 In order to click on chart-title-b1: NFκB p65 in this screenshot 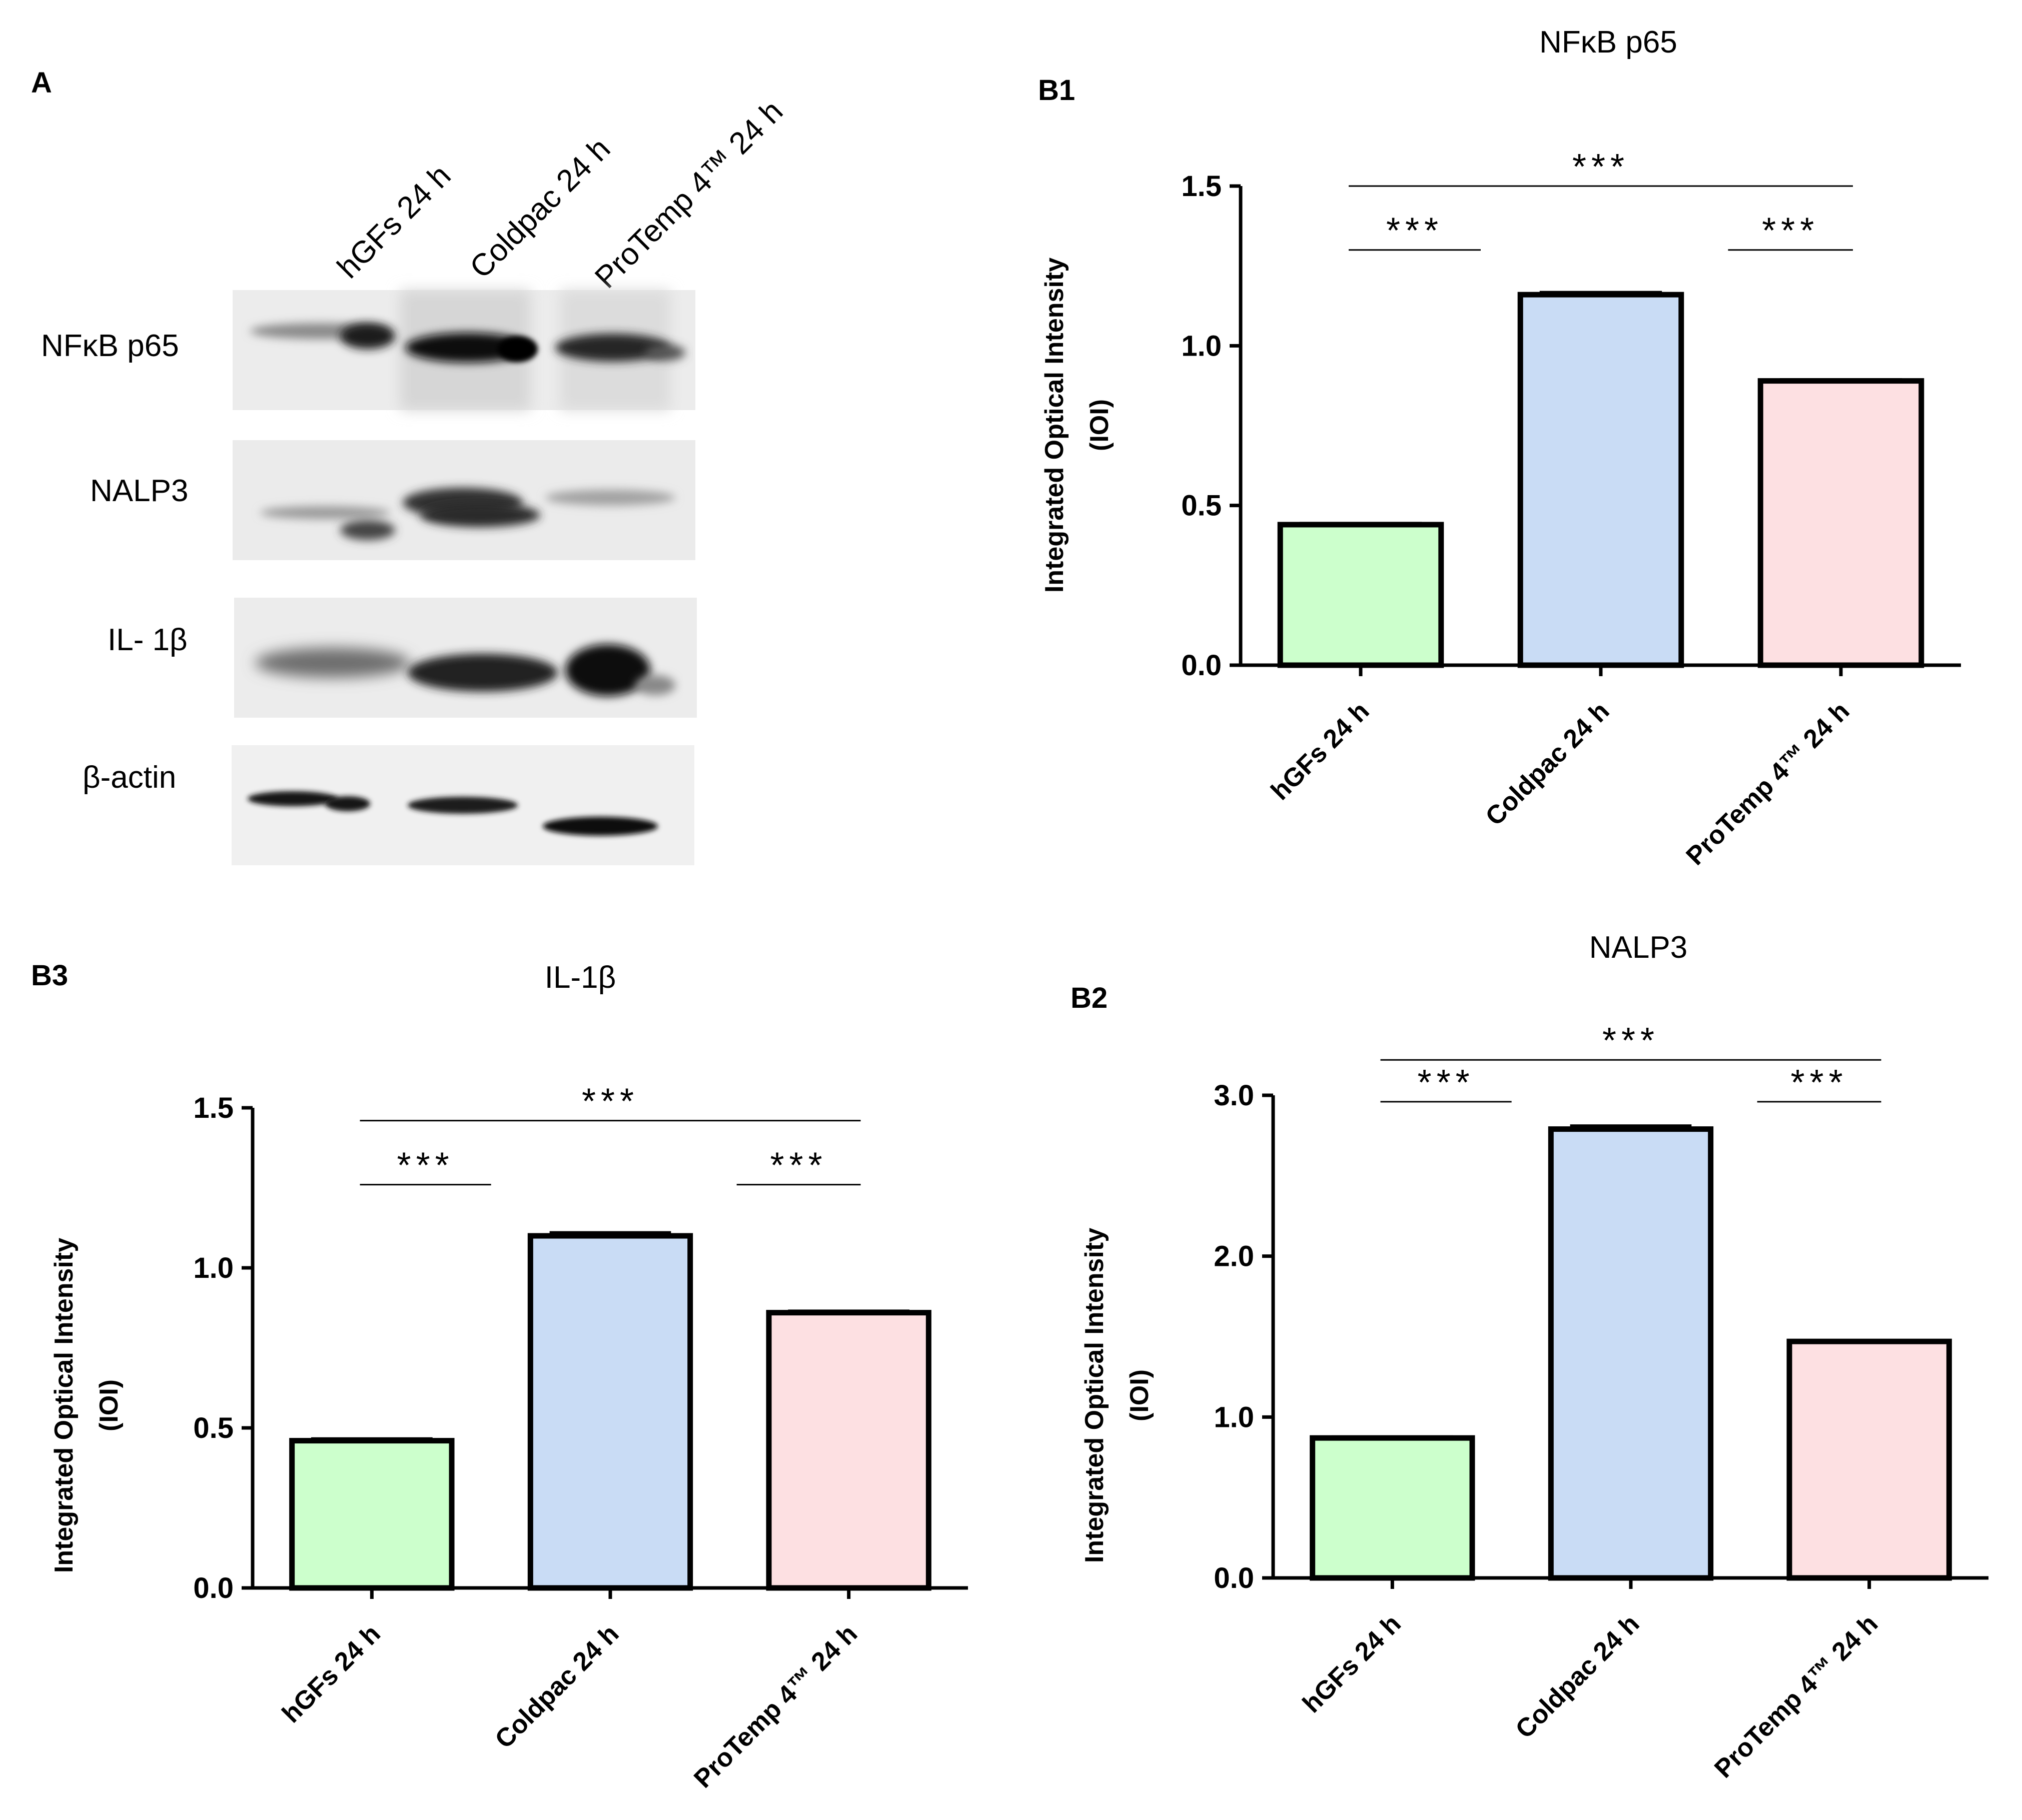, I will do `click(1608, 42)`.